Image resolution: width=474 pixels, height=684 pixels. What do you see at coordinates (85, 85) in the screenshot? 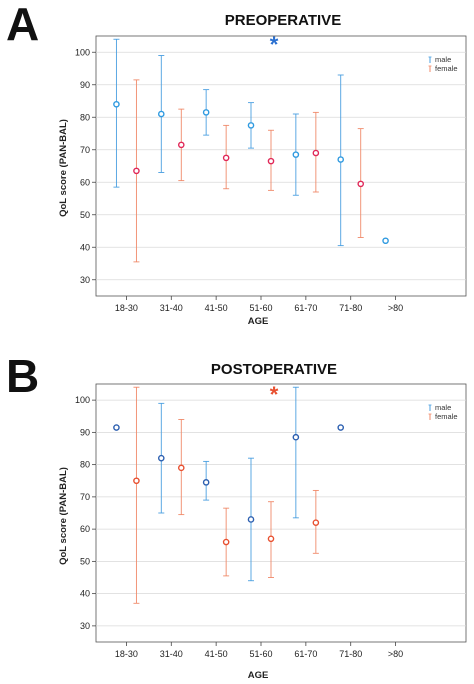
I see `panel-a-ytick-label: 90` at bounding box center [85, 85].